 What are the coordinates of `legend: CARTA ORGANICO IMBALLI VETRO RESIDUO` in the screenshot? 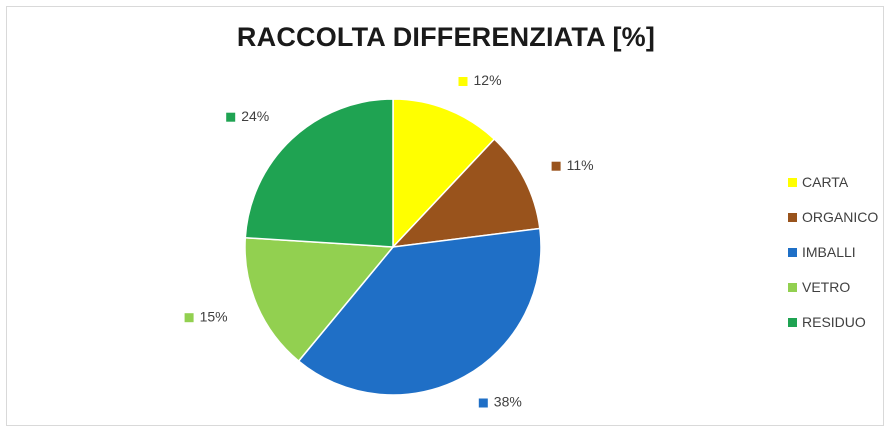 It's located at (838, 260).